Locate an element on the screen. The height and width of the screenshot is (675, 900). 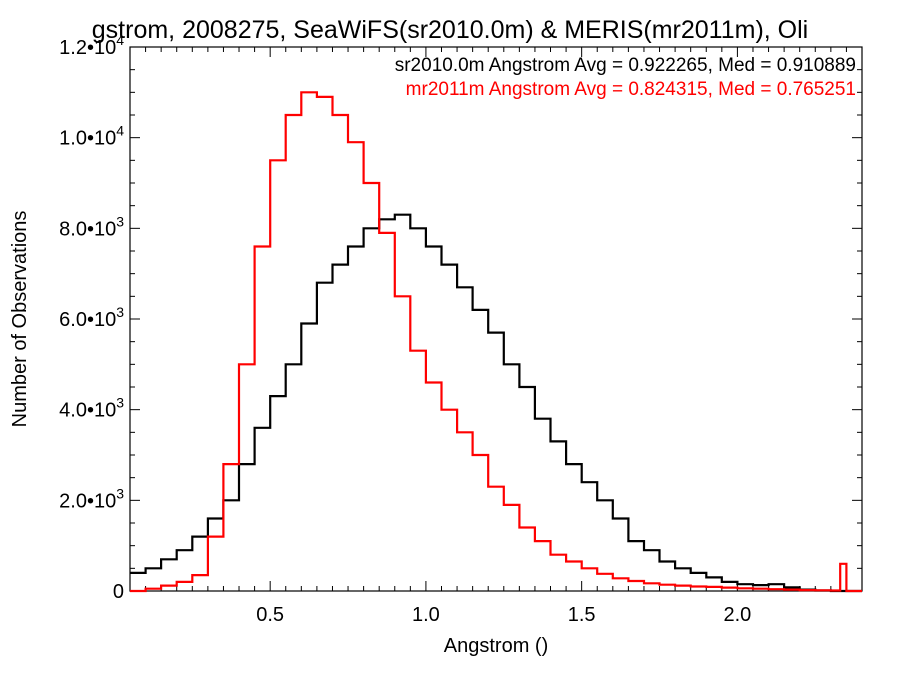
y-tick-label: 0 is located at coordinates (118, 592).